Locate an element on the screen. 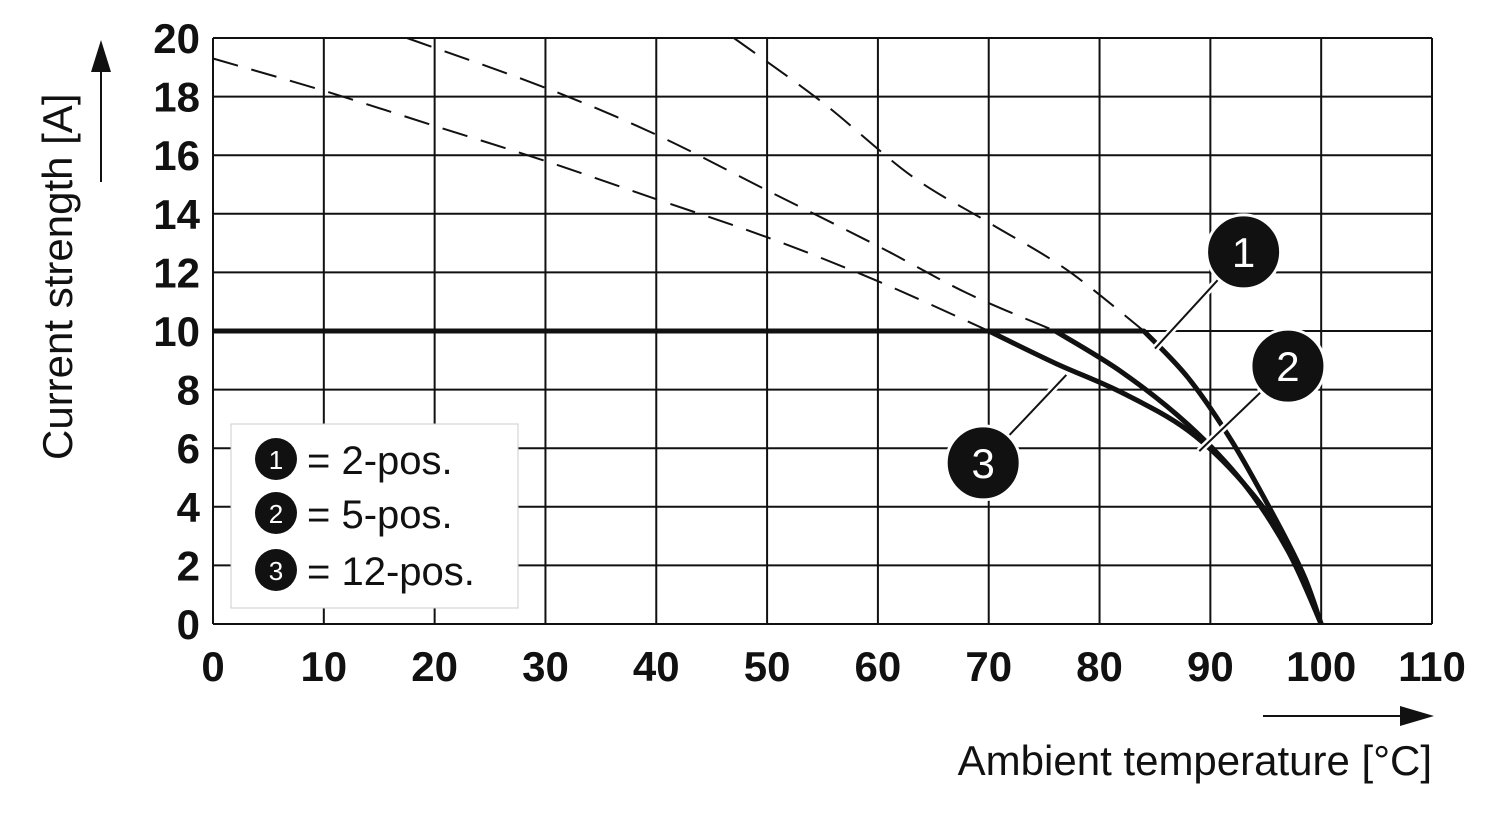  y-tick-label: 12 is located at coordinates (176, 272).